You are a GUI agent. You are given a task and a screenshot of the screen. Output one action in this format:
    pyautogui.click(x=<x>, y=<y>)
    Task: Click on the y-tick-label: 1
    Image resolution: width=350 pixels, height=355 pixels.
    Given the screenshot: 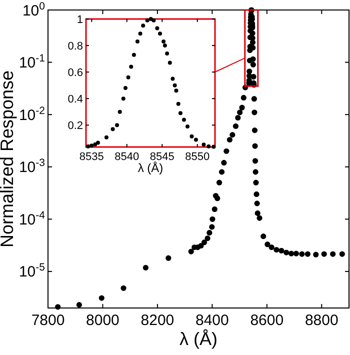 What is the action you would take?
    pyautogui.click(x=79, y=20)
    